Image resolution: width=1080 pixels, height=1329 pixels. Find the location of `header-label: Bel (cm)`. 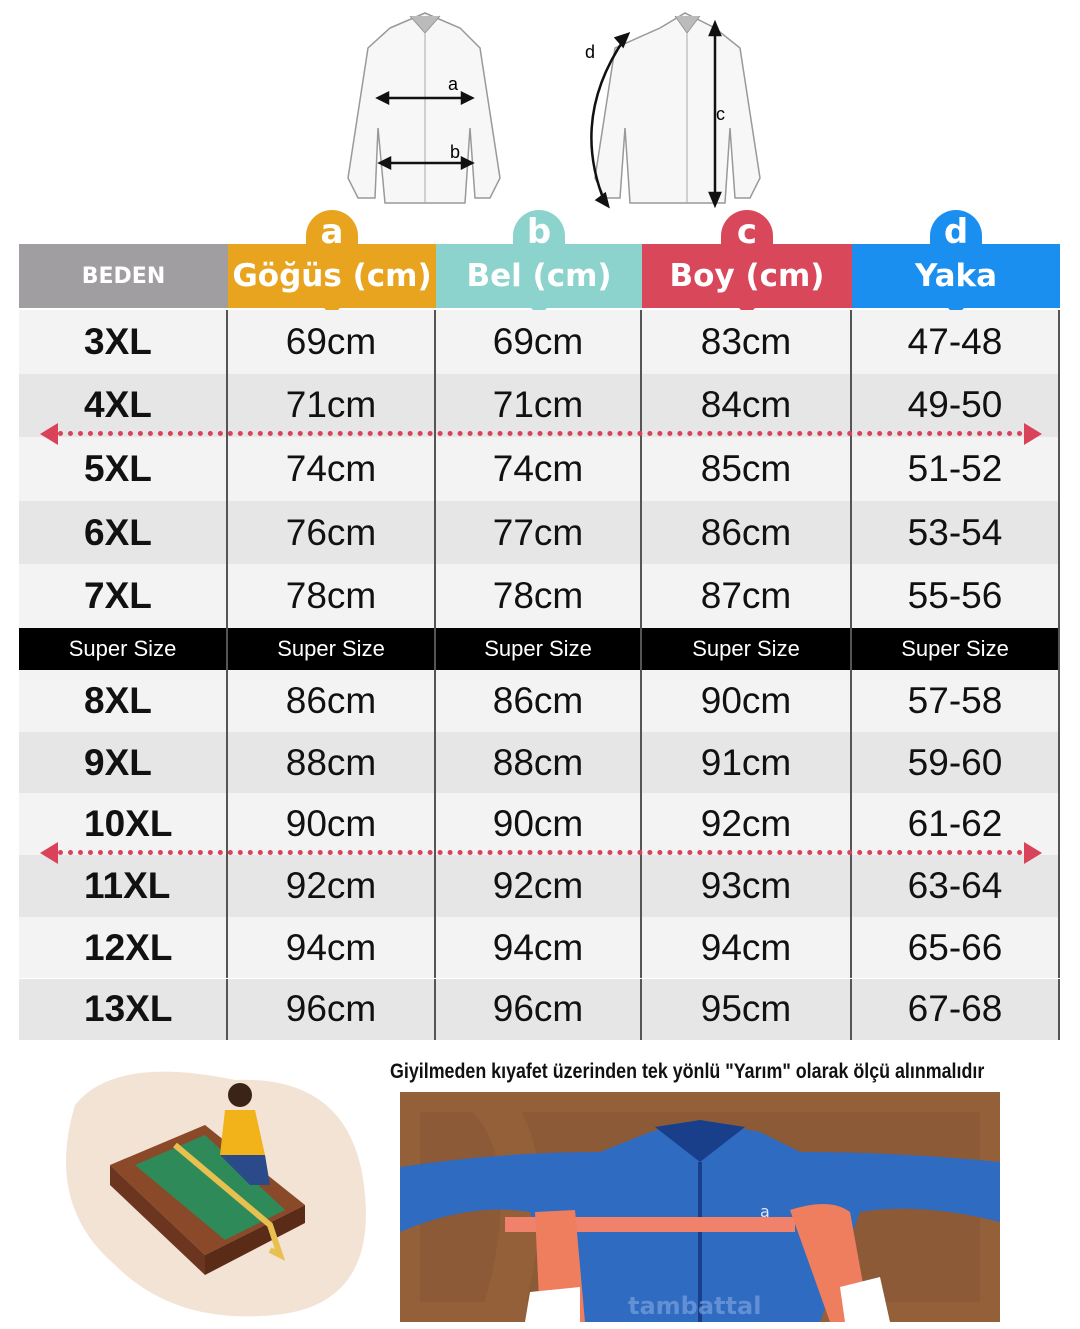

header-label: Bel (cm) is located at coordinates (539, 276).